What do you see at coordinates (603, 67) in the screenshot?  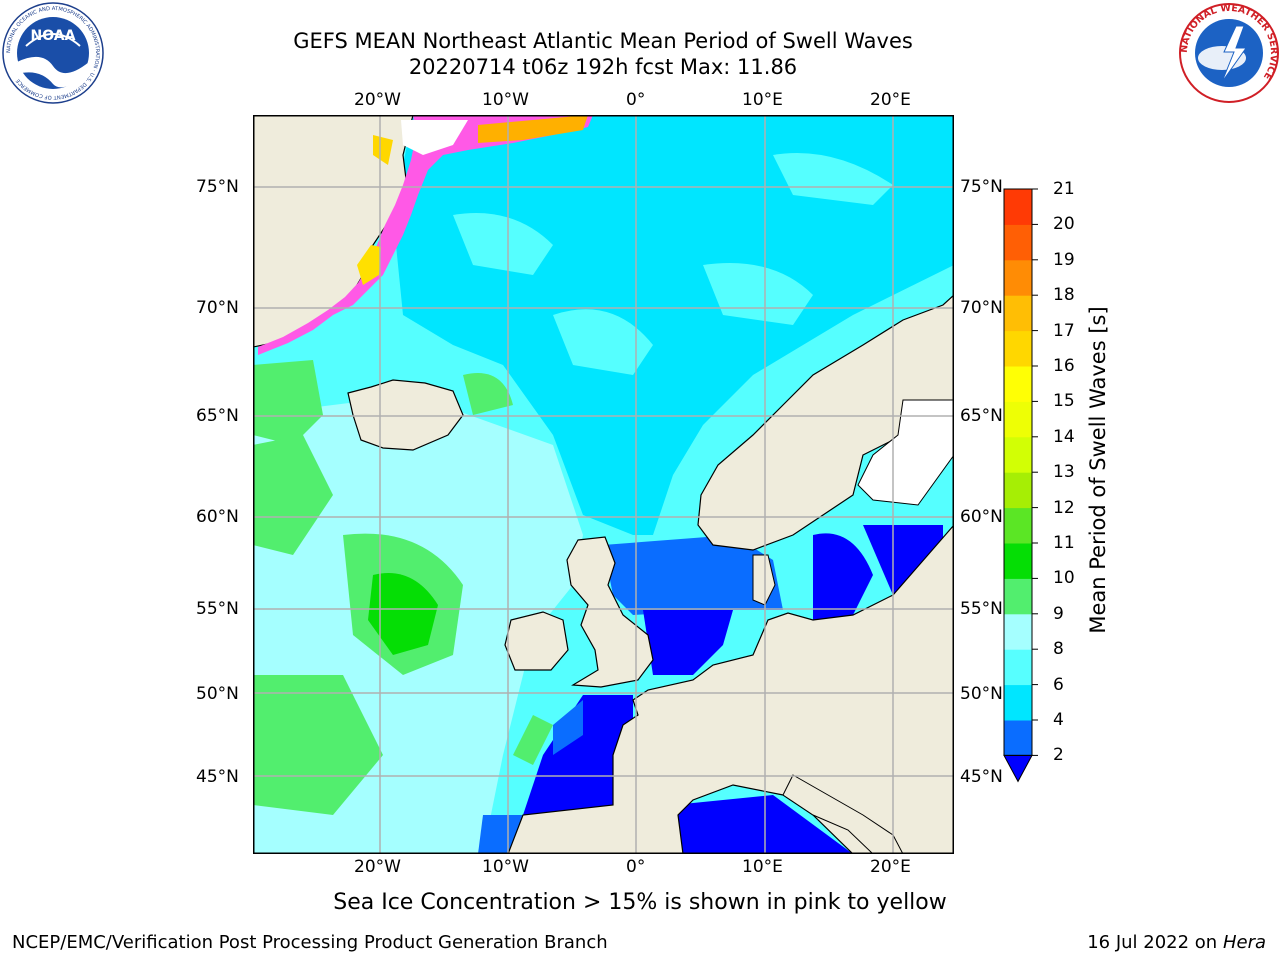 I see `chart-subtitle-run: 20220714 t06z 192h fcst Max: 11.86` at bounding box center [603, 67].